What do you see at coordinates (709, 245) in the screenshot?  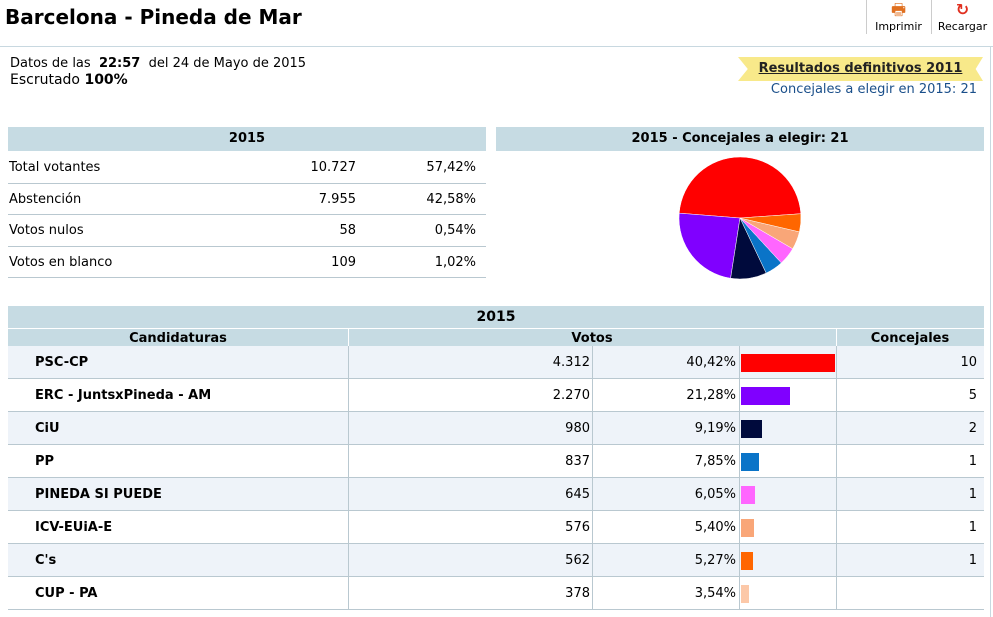 I see `pie-slice-erc-juntsxpineda-am` at bounding box center [709, 245].